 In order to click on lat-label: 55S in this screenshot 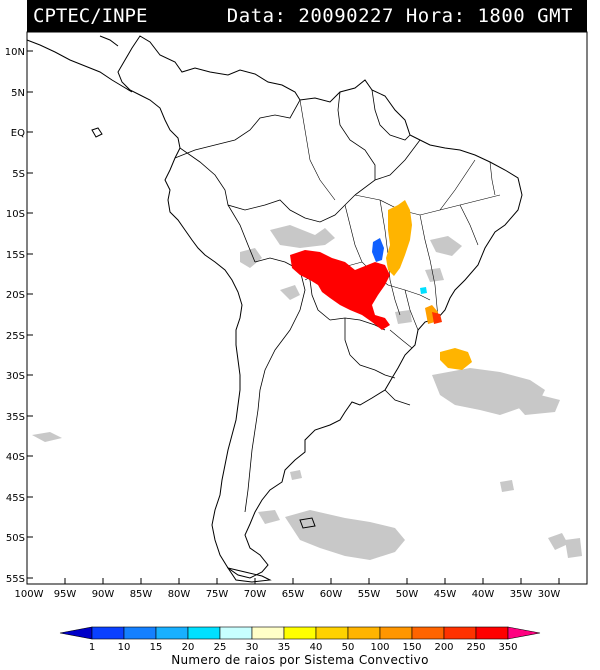, I will do `click(15, 579)`.